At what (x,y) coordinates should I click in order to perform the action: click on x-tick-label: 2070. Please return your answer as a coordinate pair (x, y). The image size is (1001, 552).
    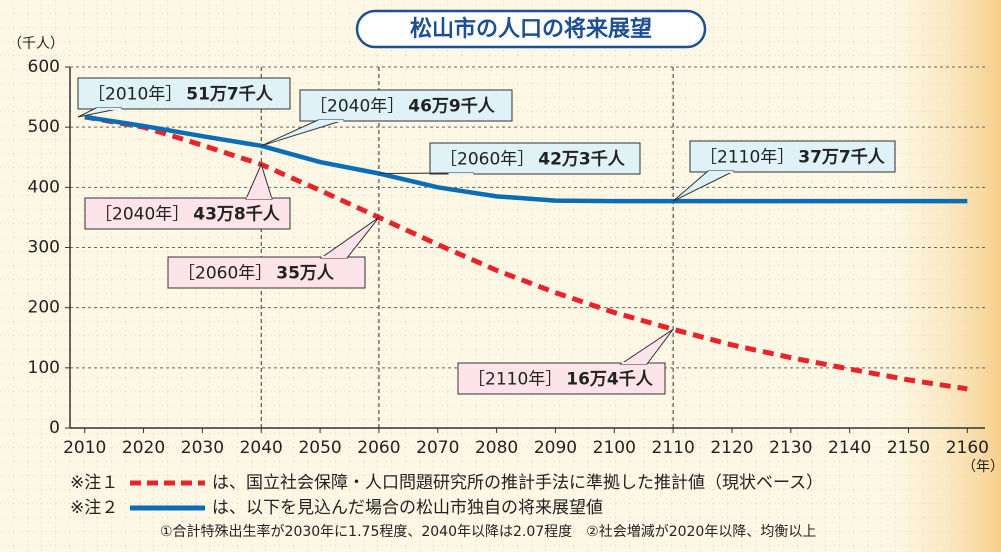
    Looking at the image, I should click on (437, 448).